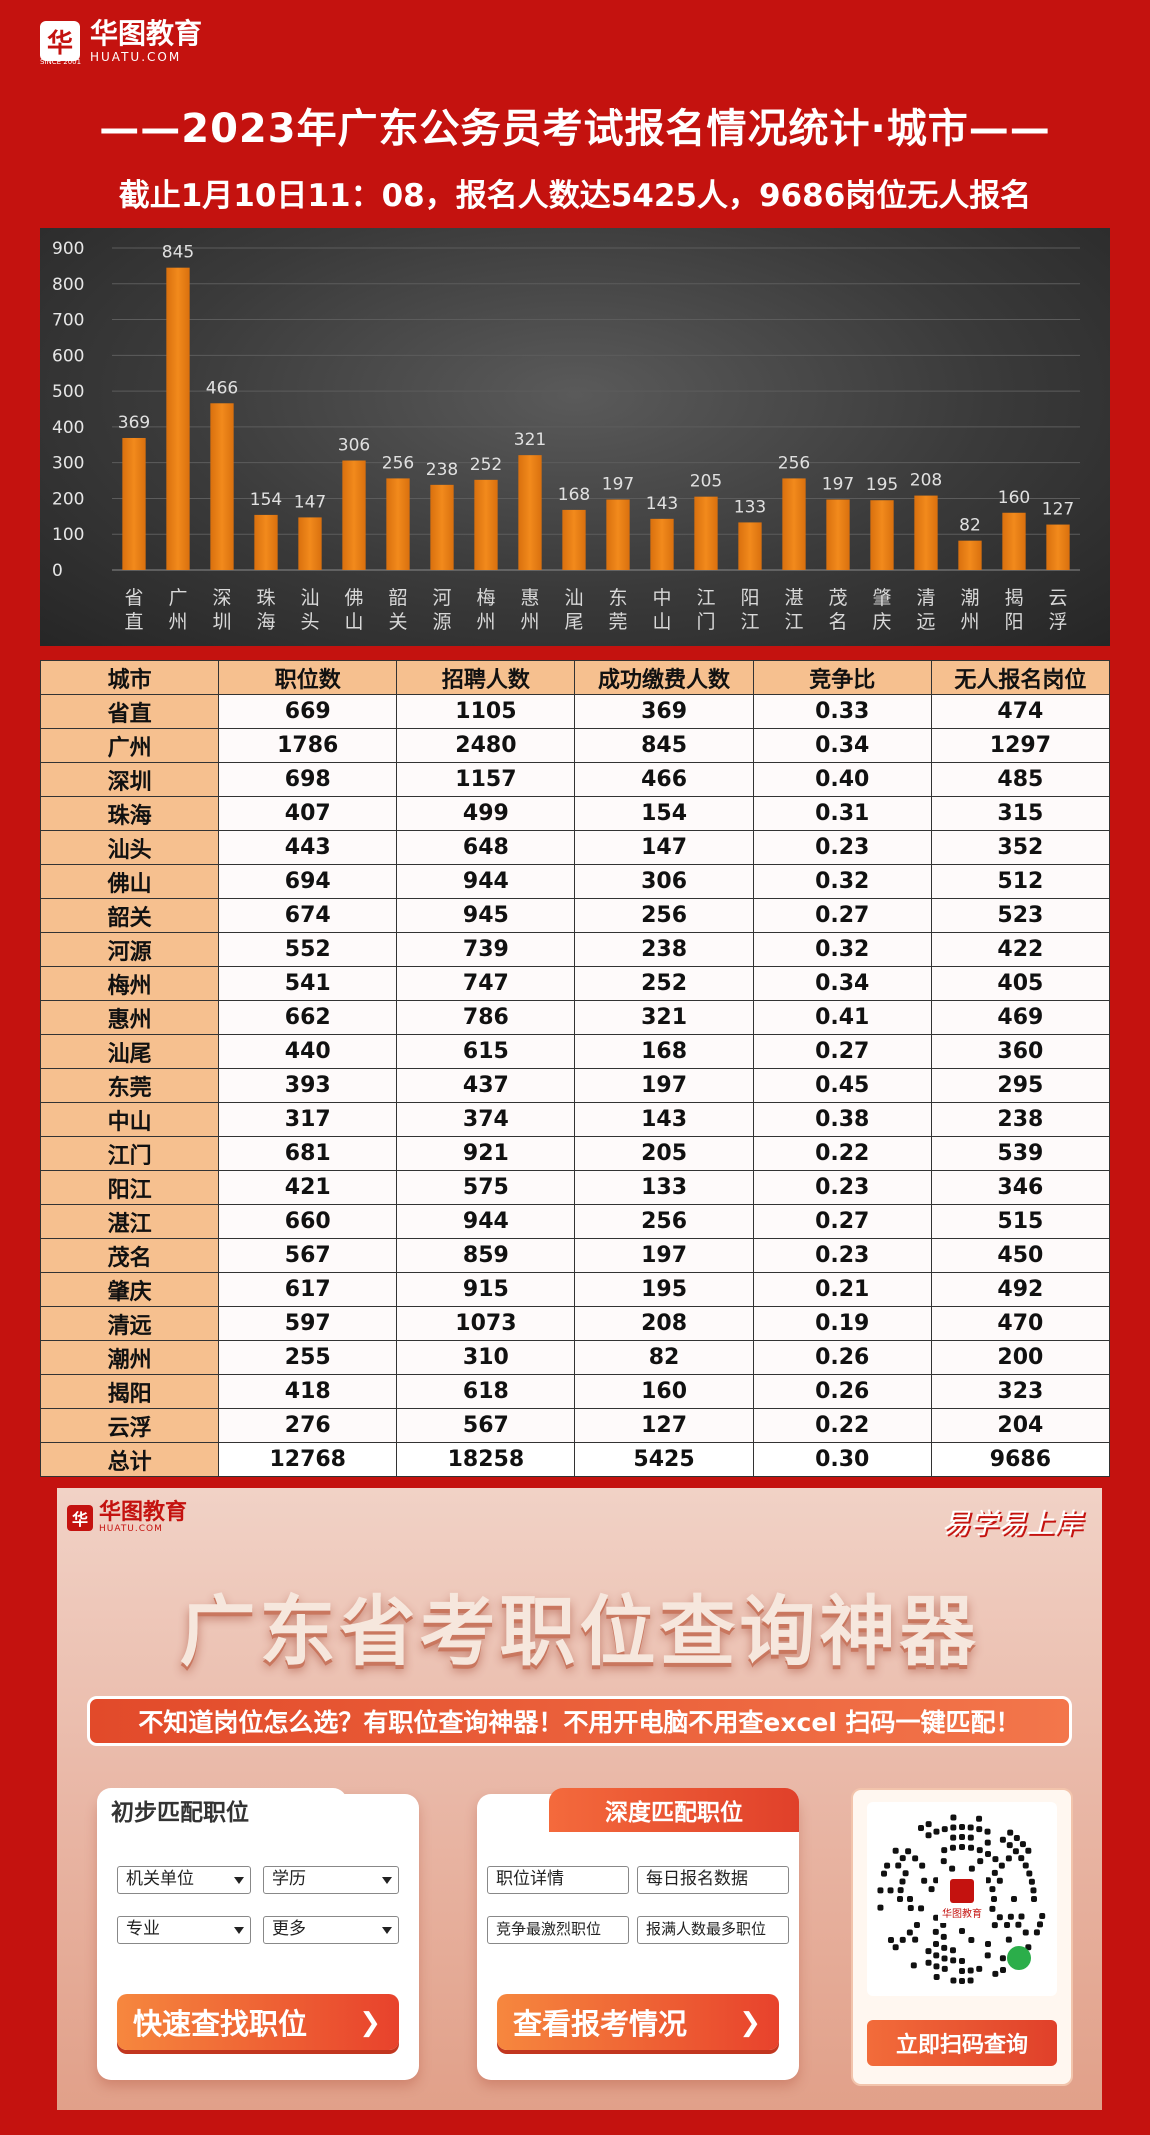  I want to click on x-tick-label: 州, so click(529, 622).